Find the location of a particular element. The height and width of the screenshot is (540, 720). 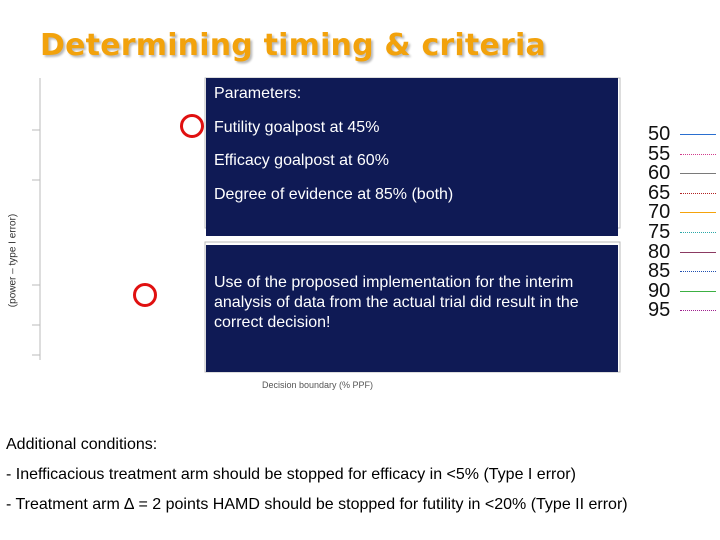

legend-item: 70 is located at coordinates (683, 212).